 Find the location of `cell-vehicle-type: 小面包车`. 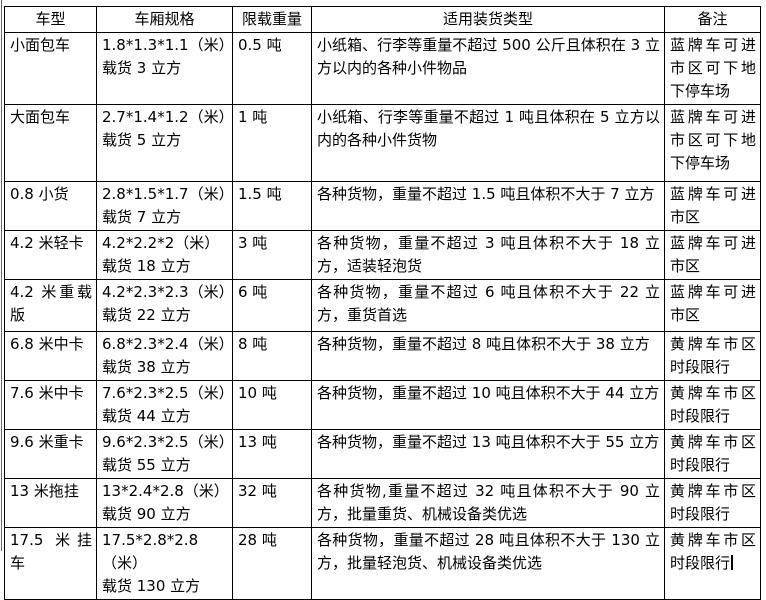

cell-vehicle-type: 小面包车 is located at coordinates (50, 68).